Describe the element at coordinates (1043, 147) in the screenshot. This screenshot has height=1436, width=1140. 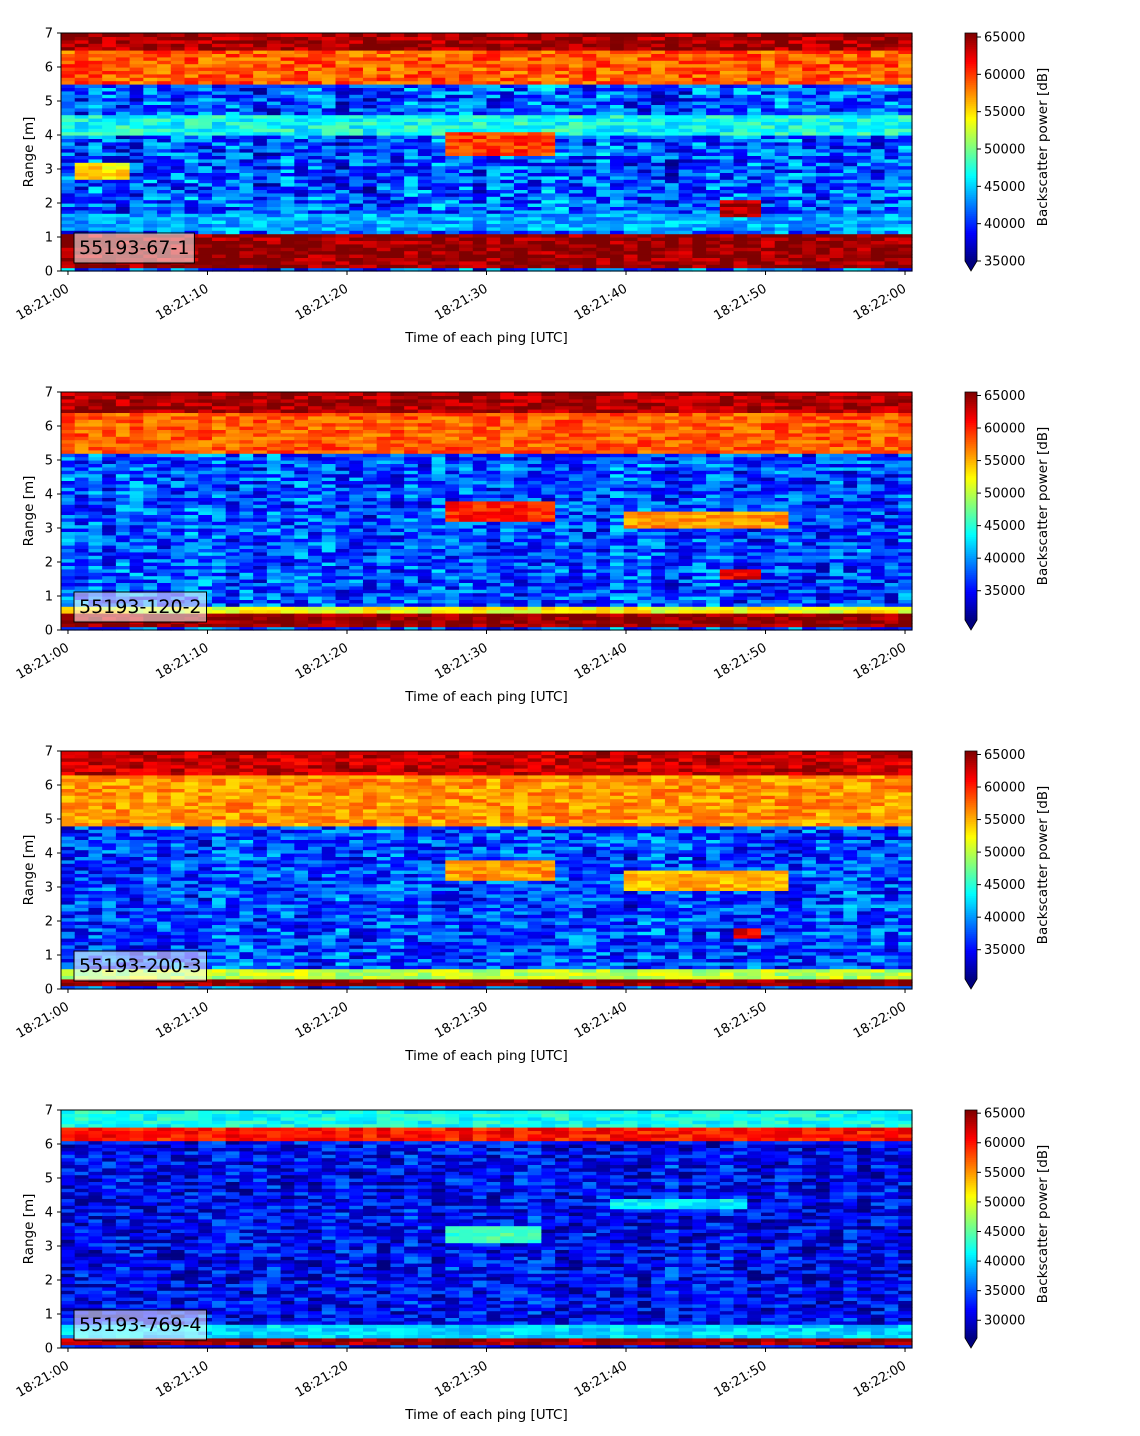
I see `colorbar-title: Backscatter power [dB]` at that location.